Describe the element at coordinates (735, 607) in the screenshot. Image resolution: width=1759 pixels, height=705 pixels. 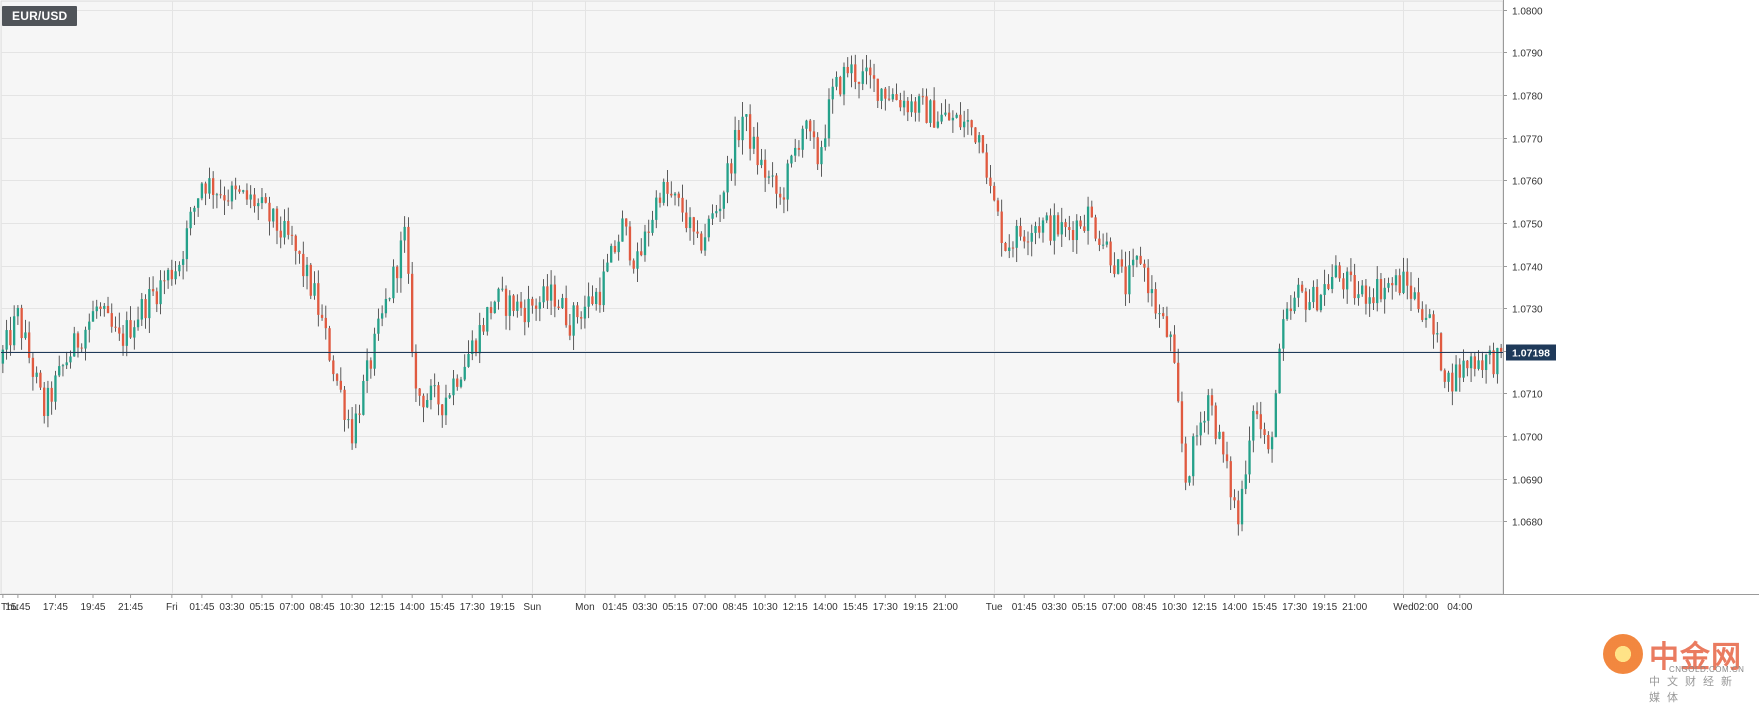
I see `x-tick-label: 08:45` at that location.